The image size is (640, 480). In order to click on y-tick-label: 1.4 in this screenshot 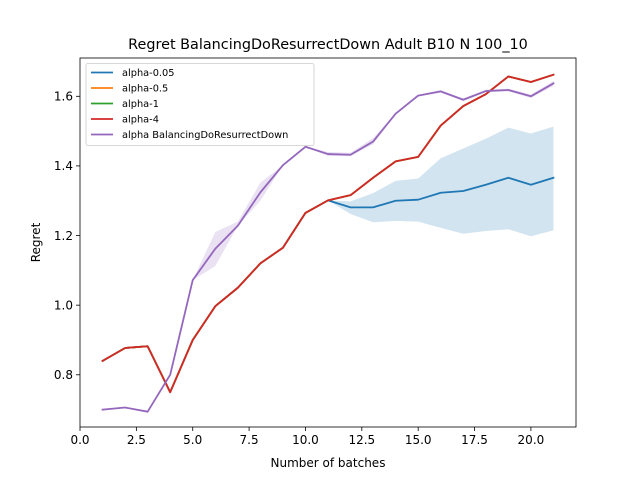, I will do `click(63, 166)`.